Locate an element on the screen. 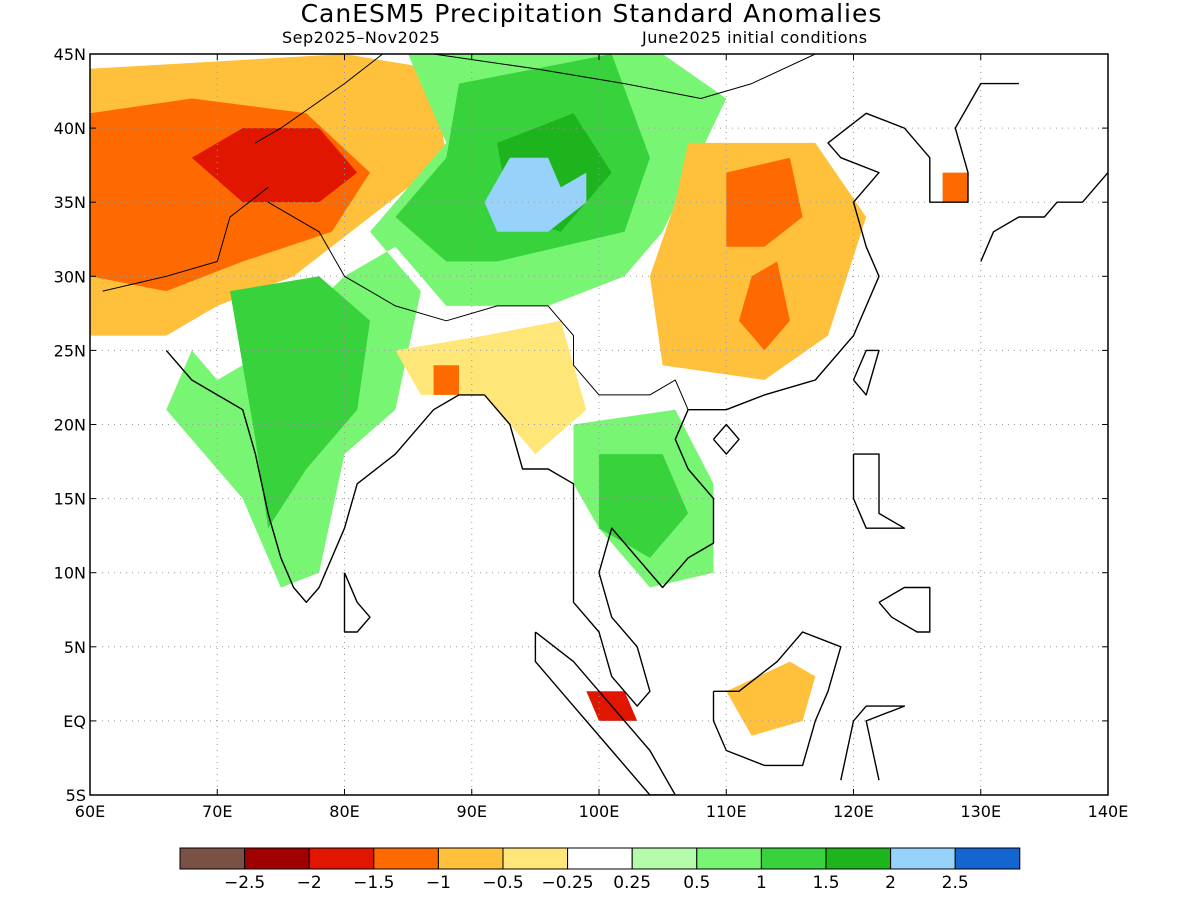  colorbar-label: −2.5 is located at coordinates (244, 883).